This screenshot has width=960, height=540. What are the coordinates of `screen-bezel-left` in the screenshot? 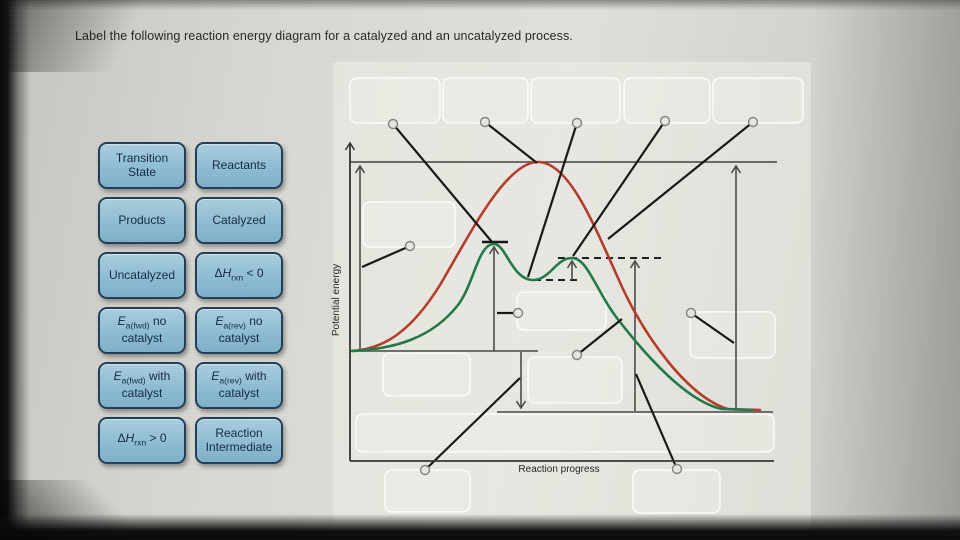 It's located at (15, 270).